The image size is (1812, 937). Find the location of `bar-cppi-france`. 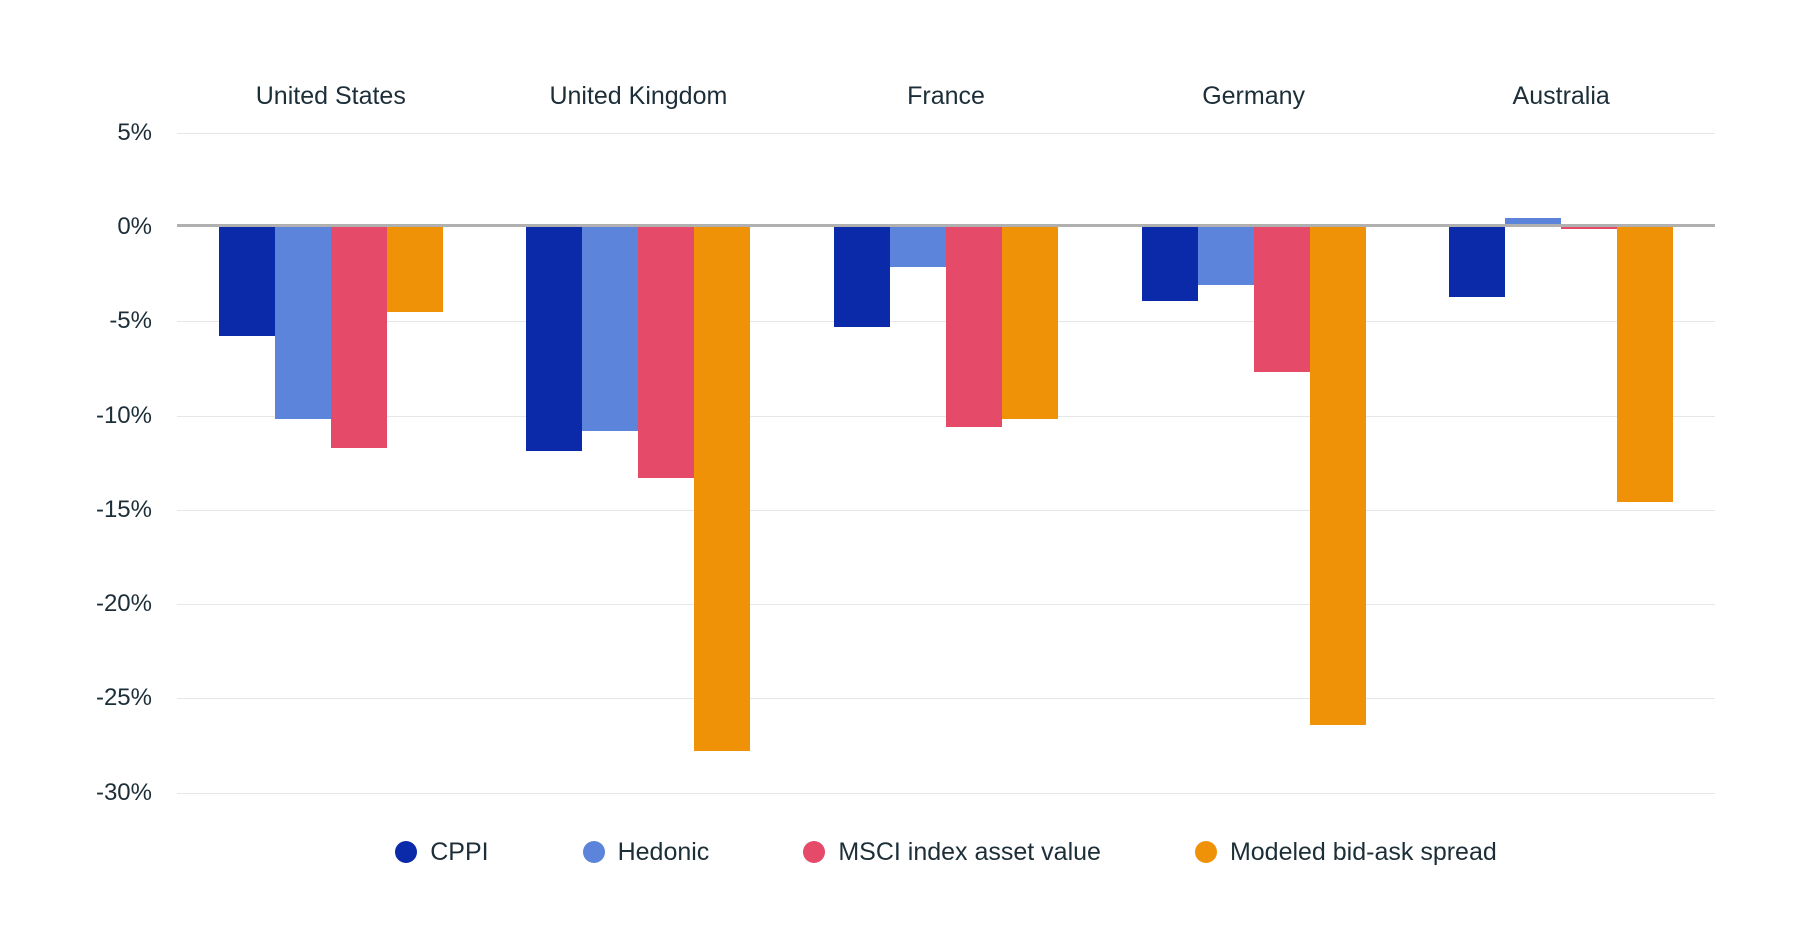

bar-cppi-france is located at coordinates (862, 277).